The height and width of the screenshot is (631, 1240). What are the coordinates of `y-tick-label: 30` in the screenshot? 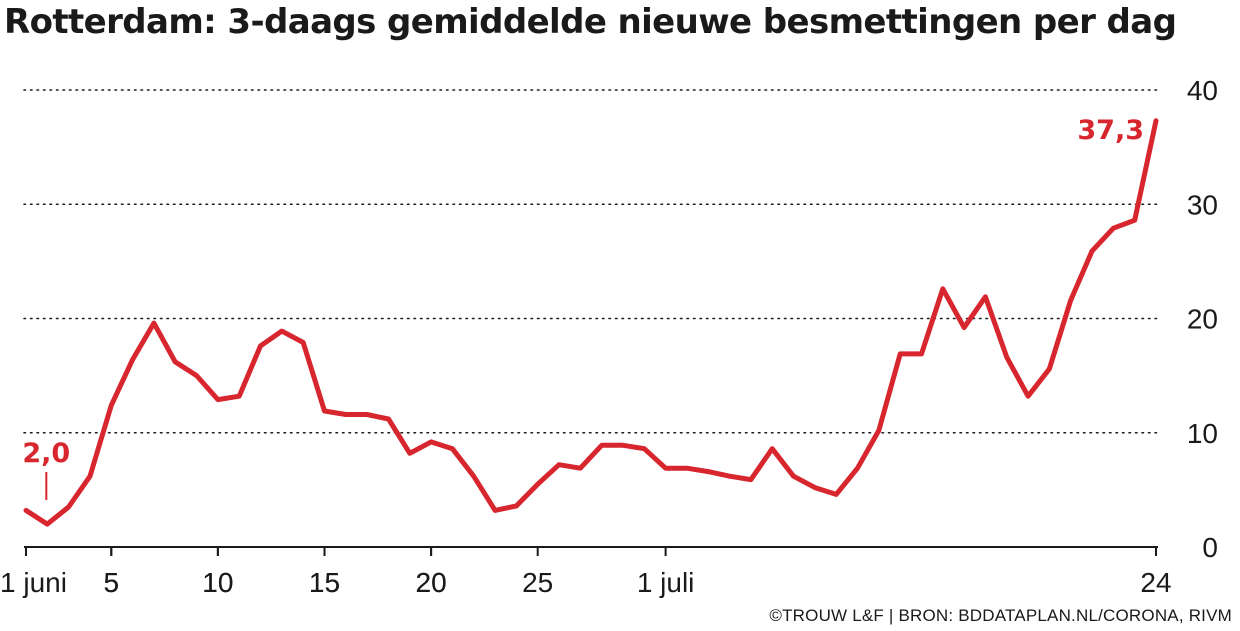 It's located at (1202, 204).